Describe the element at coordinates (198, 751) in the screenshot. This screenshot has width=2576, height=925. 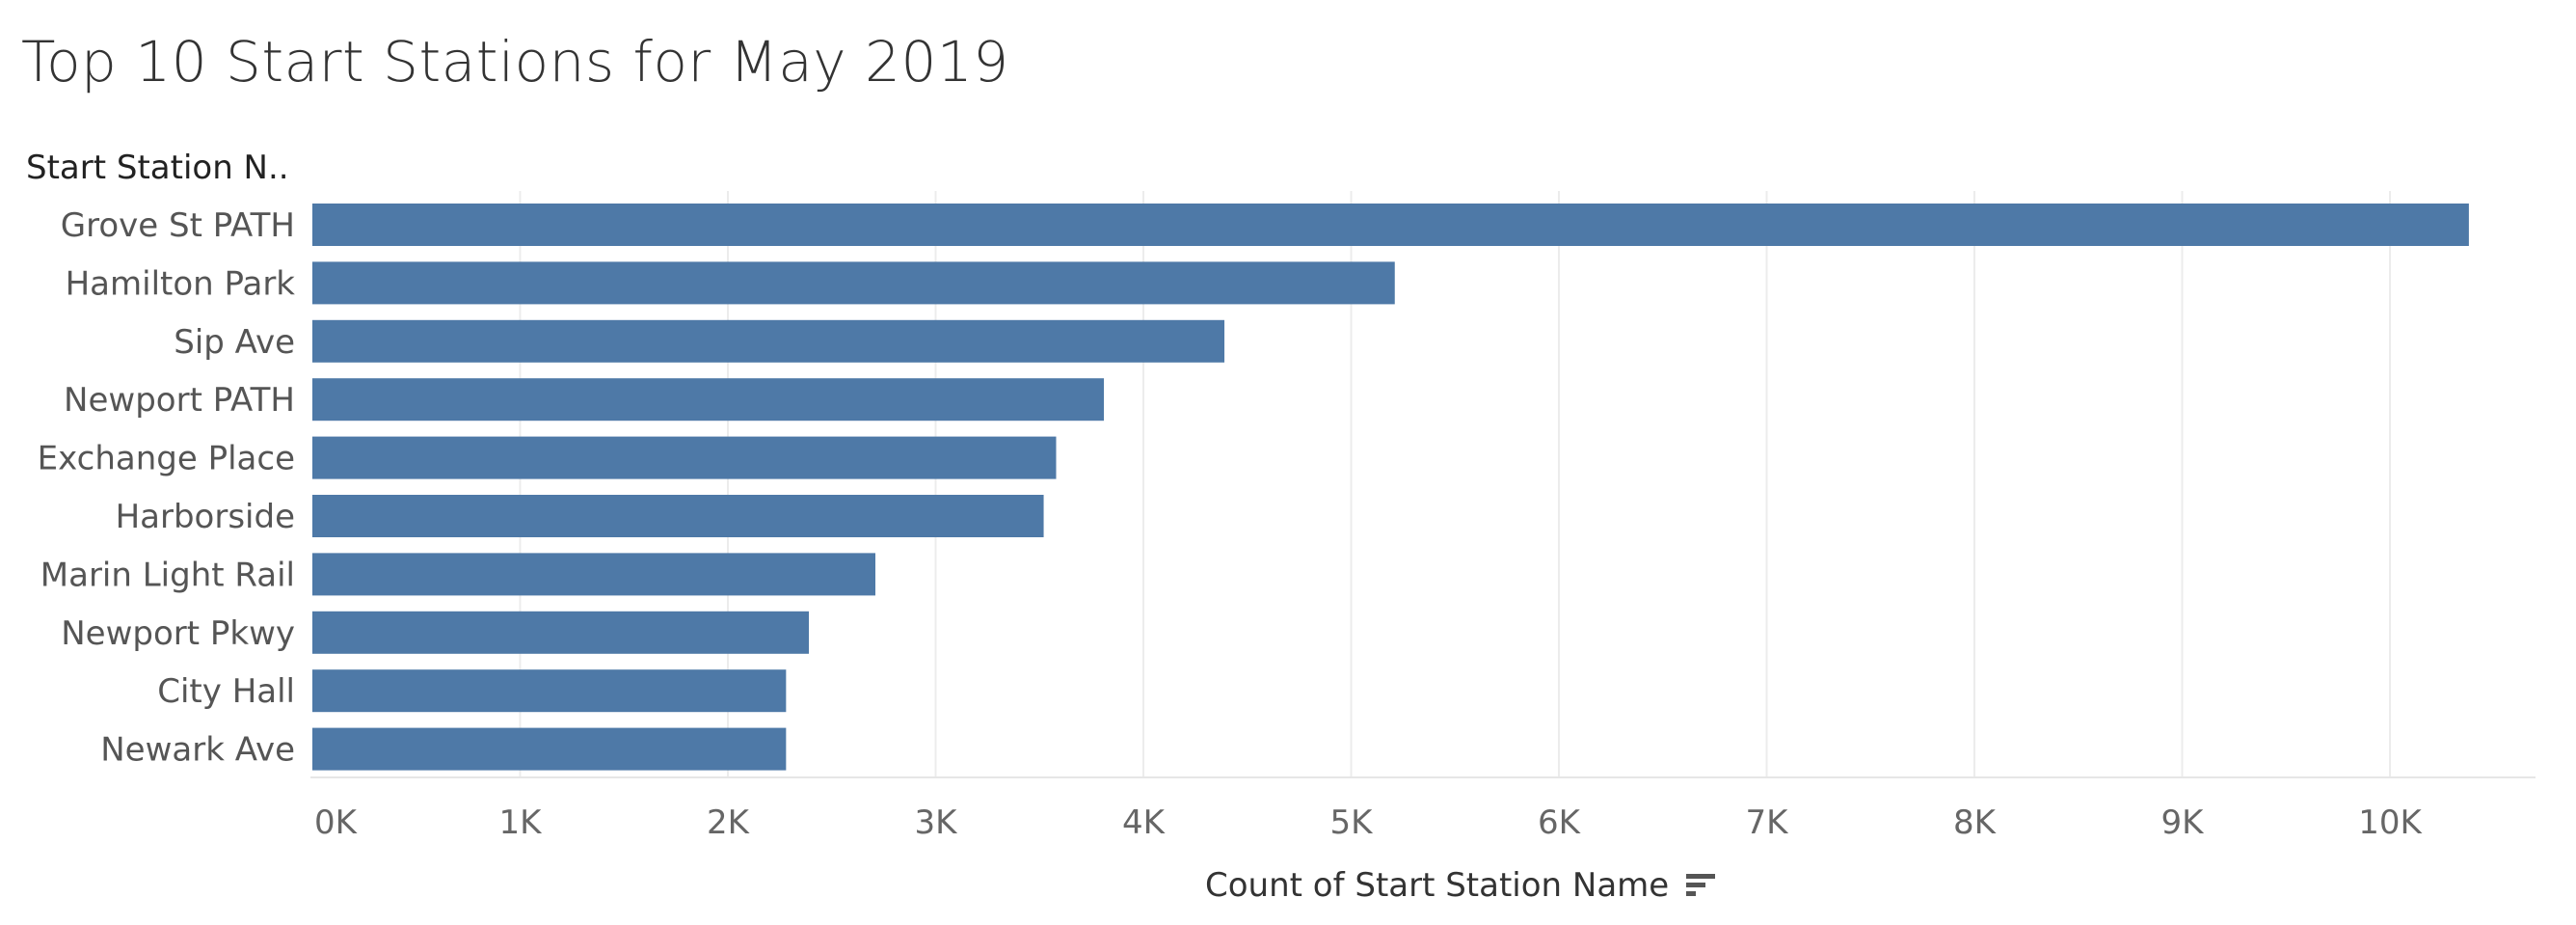
I see `category-label: Newark Ave` at that location.